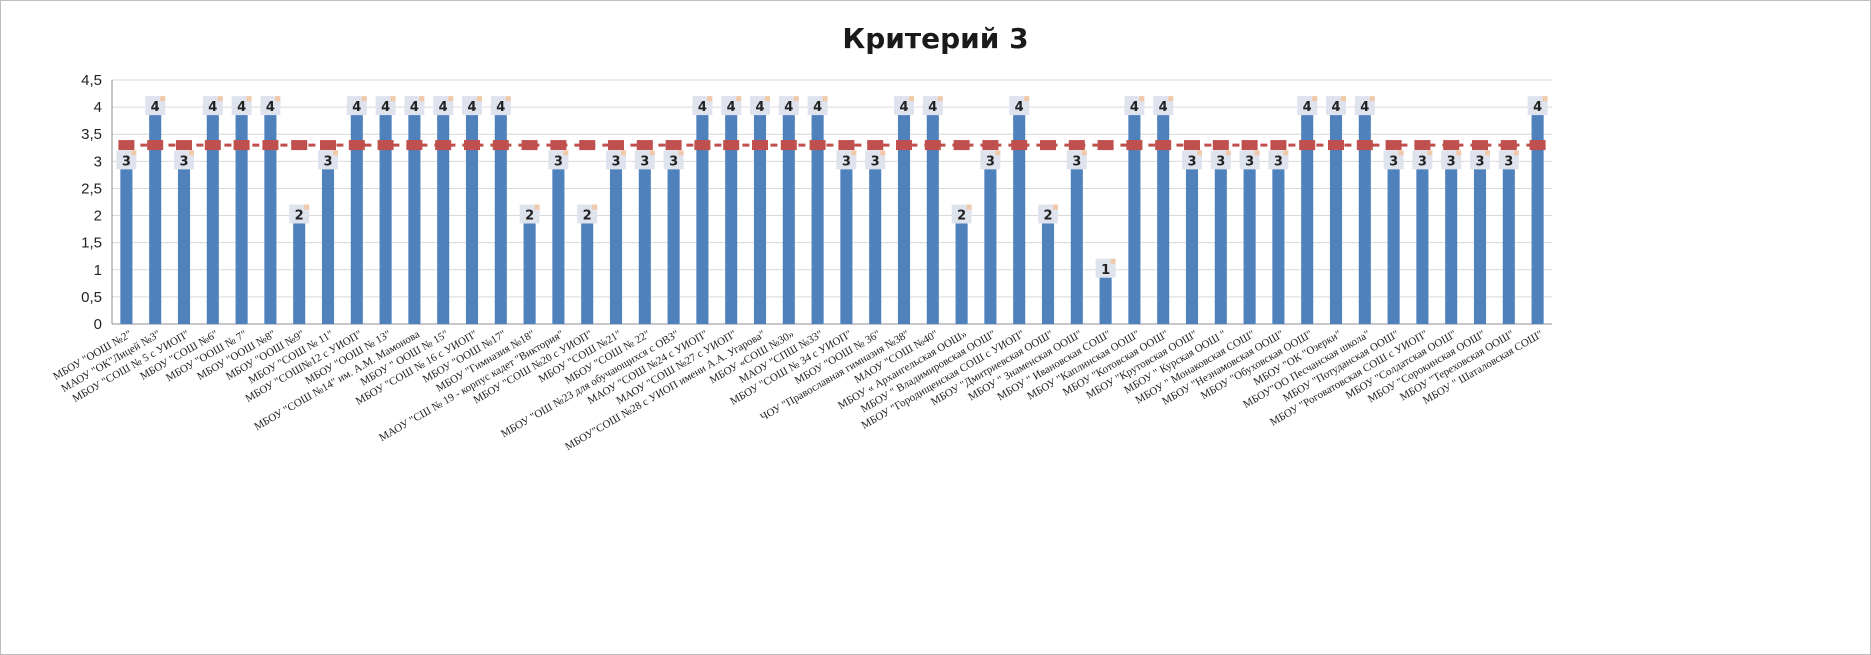 The width and height of the screenshot is (1871, 655). What do you see at coordinates (98, 107) in the screenshot?
I see `y-tick-label: 4` at bounding box center [98, 107].